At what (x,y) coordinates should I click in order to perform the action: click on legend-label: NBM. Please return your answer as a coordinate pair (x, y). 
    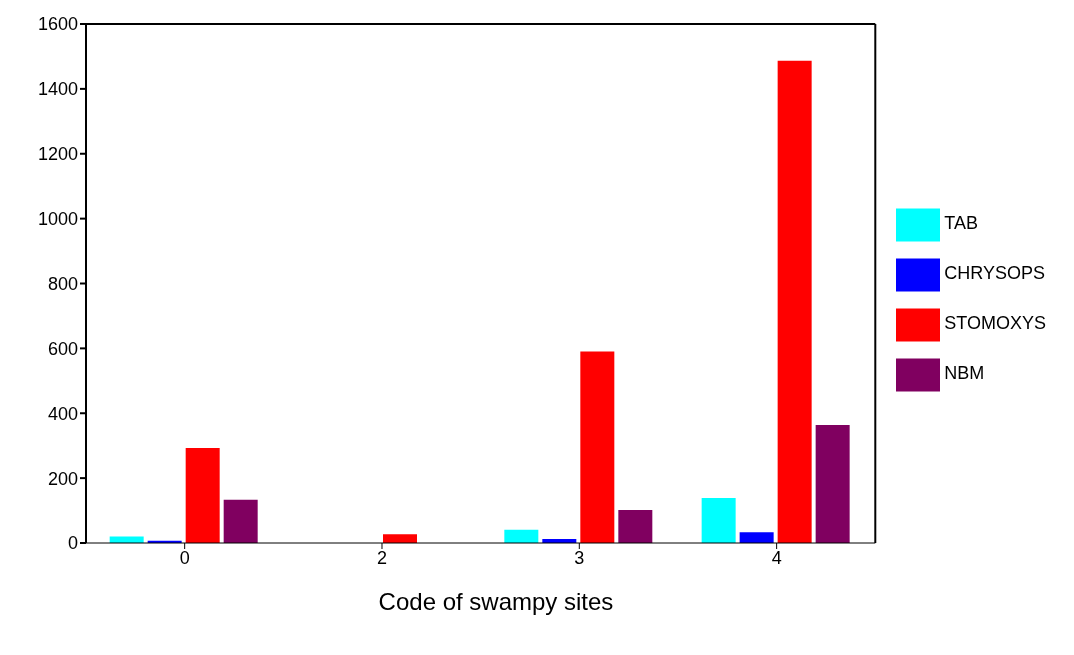
    Looking at the image, I should click on (964, 373).